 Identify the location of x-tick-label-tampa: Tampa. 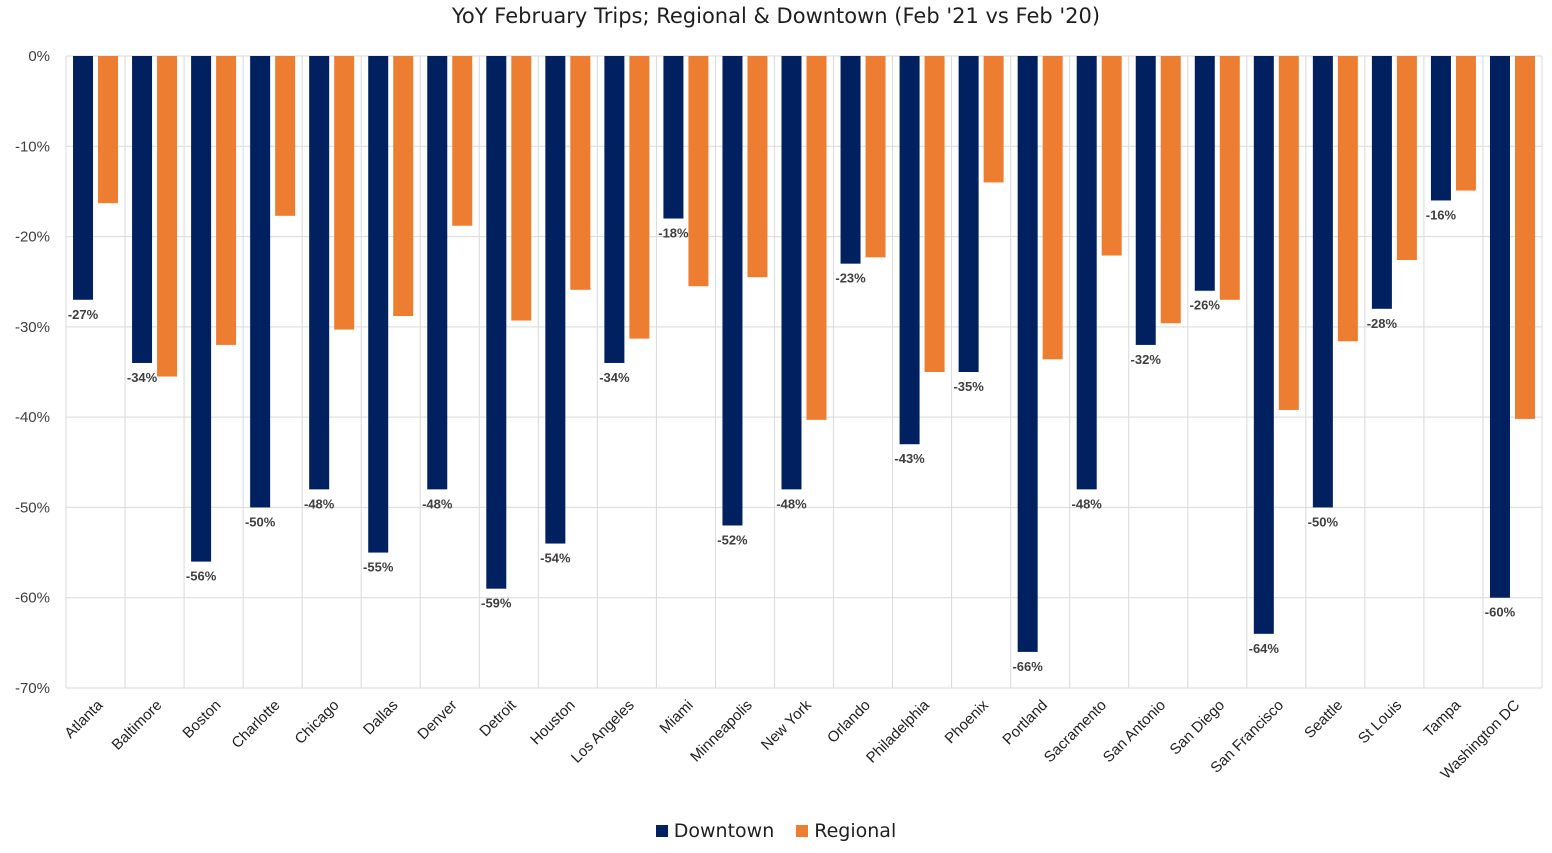
(1442, 718).